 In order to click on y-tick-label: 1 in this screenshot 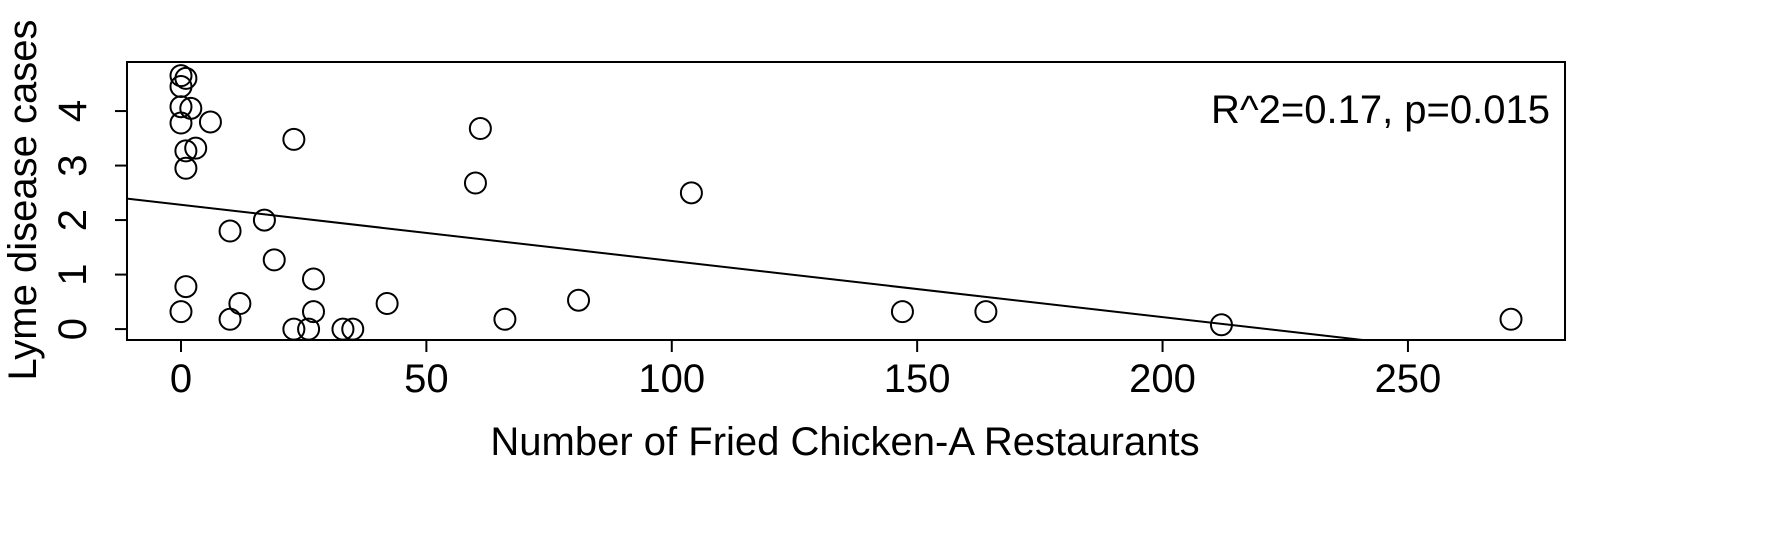, I will do `click(73, 274)`.